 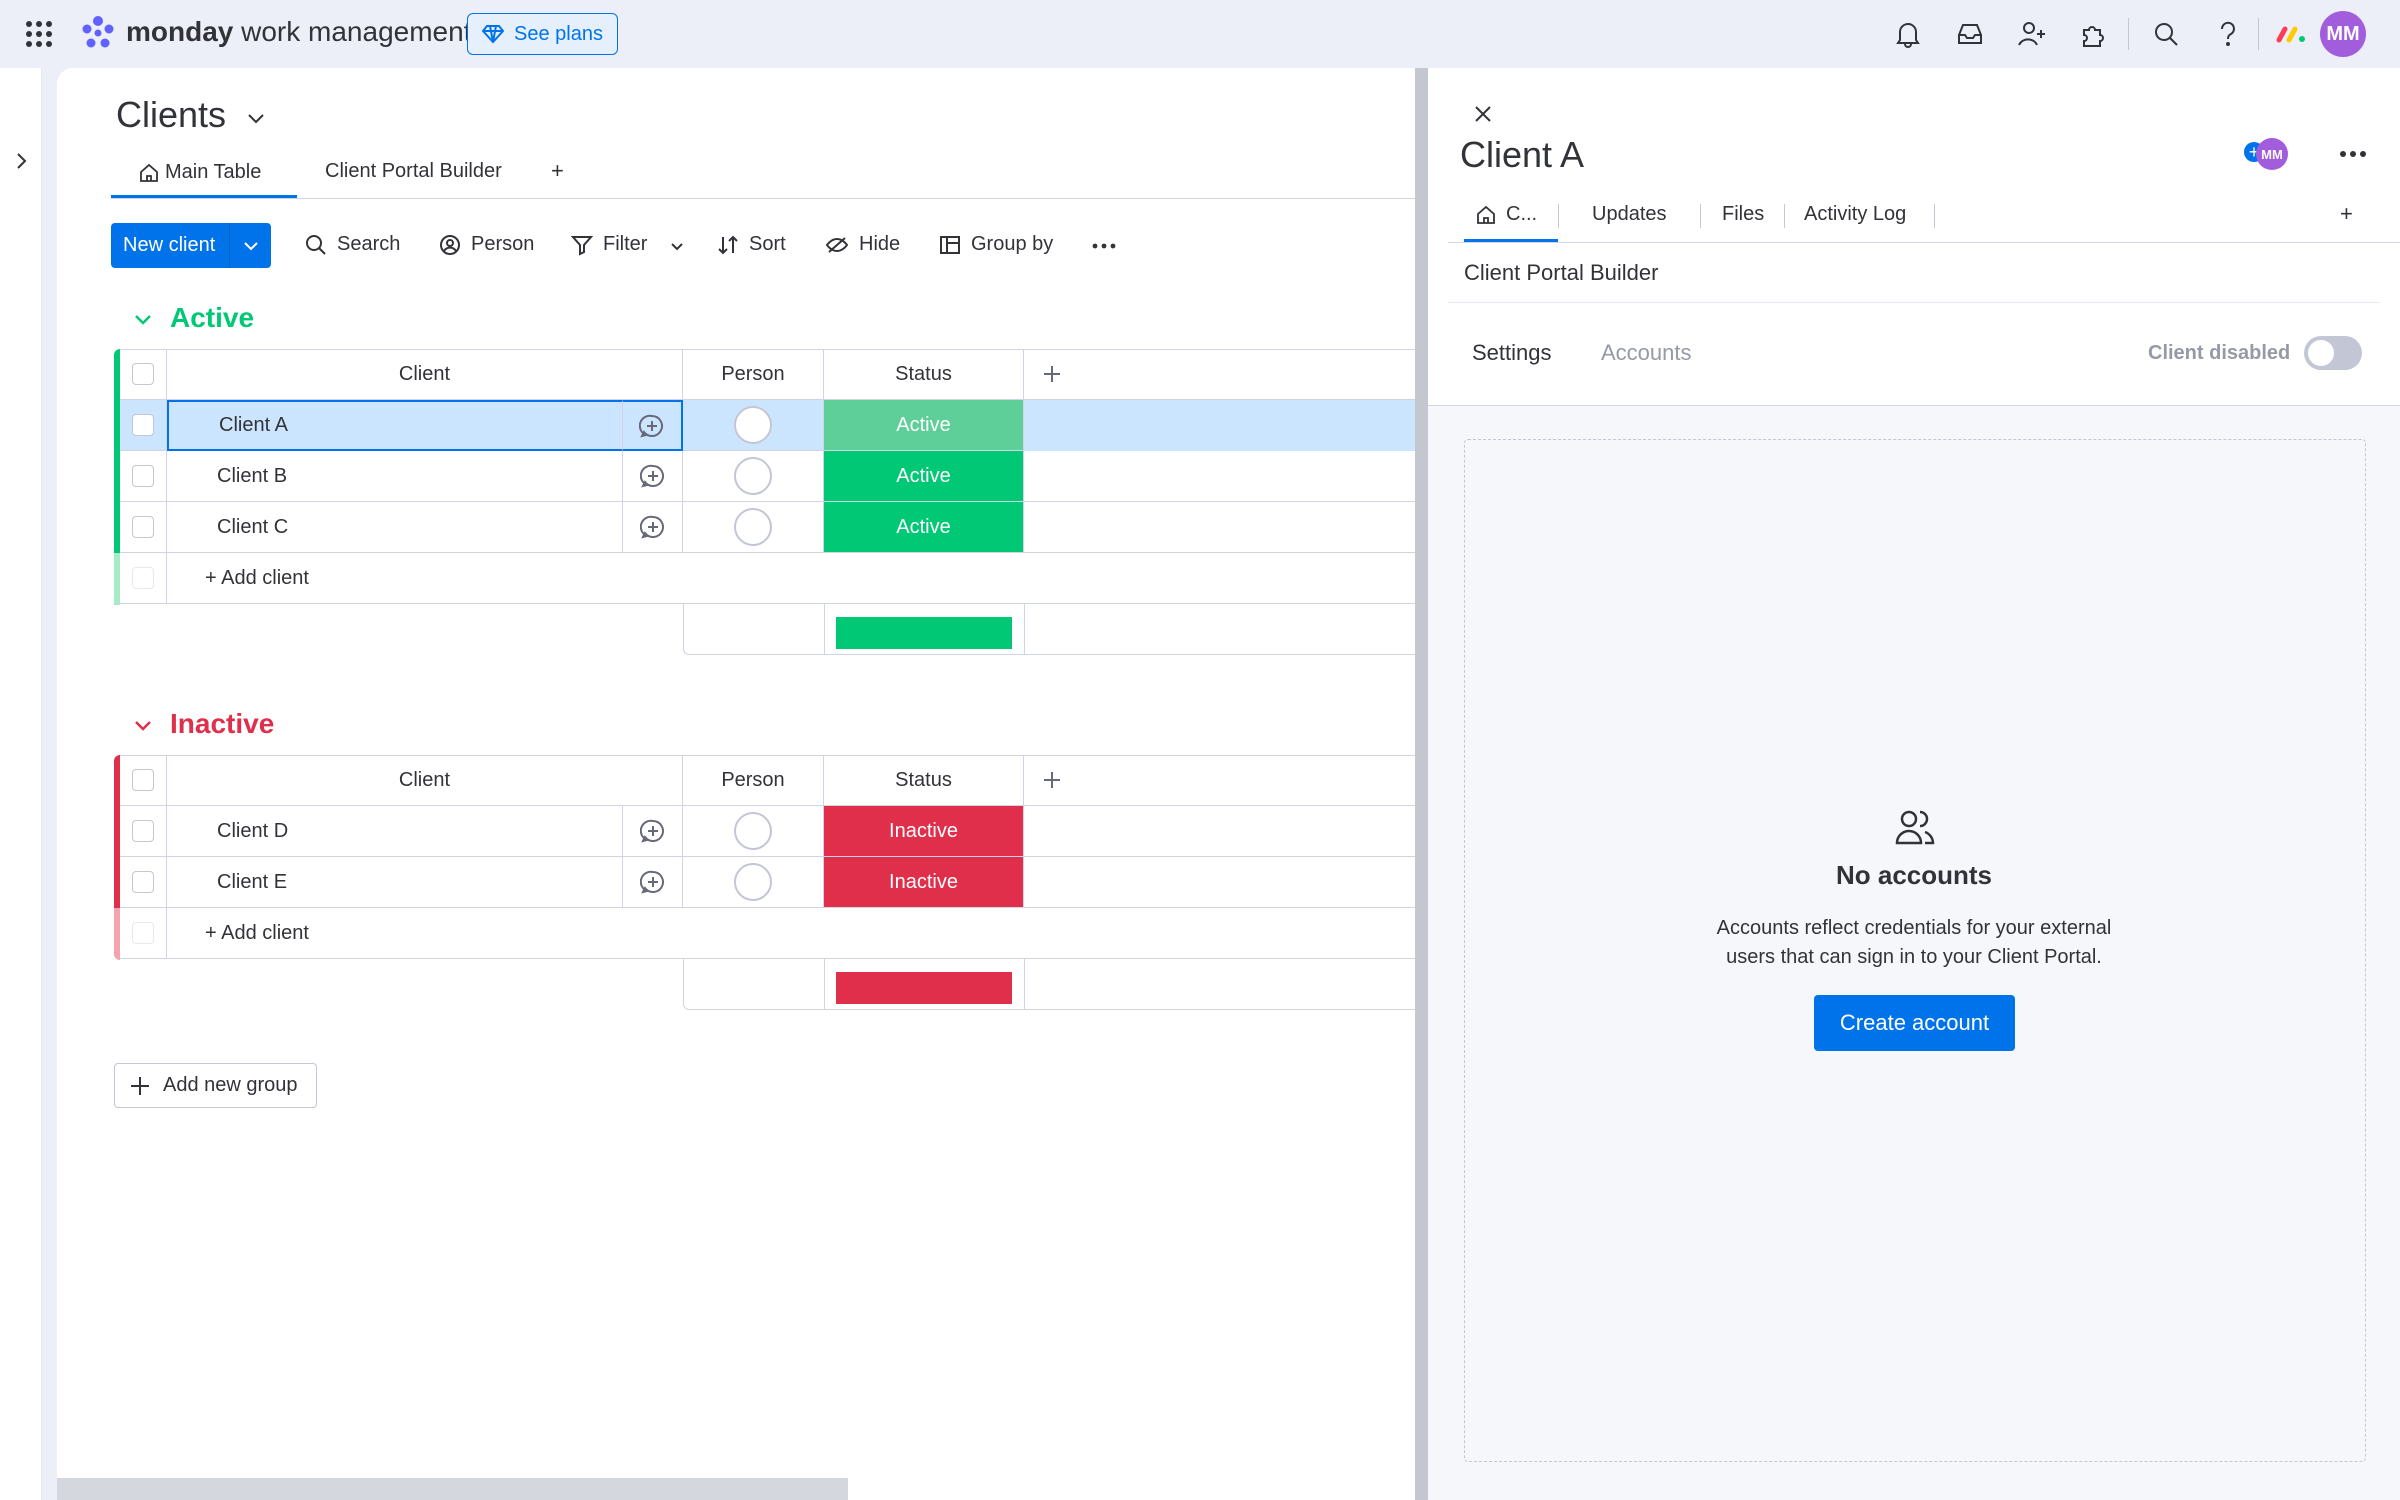 I want to click on header-filler, so click(x=1247, y=780).